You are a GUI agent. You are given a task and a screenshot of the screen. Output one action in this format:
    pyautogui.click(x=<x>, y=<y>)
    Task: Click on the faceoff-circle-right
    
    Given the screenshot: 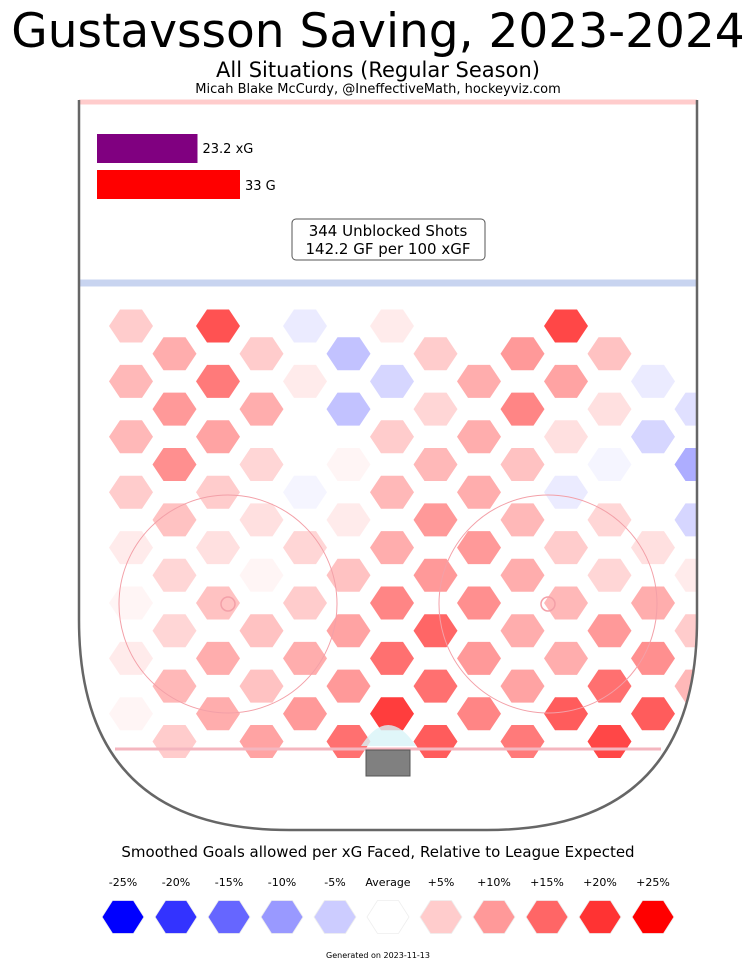 What is the action you would take?
    pyautogui.click(x=548, y=604)
    